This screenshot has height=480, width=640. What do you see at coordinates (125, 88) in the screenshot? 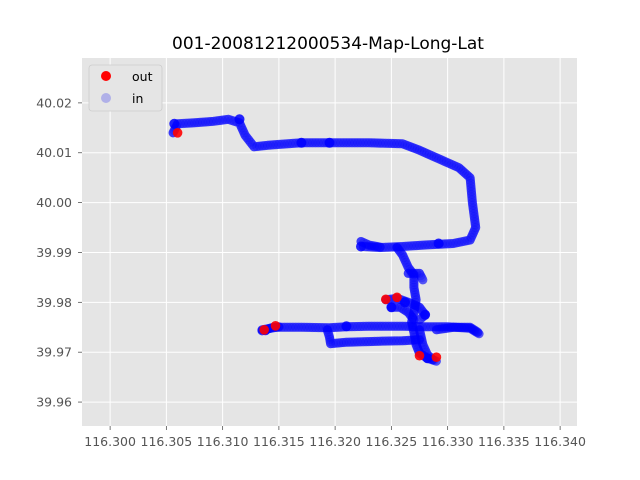
I see `legend: out in` at bounding box center [125, 88].